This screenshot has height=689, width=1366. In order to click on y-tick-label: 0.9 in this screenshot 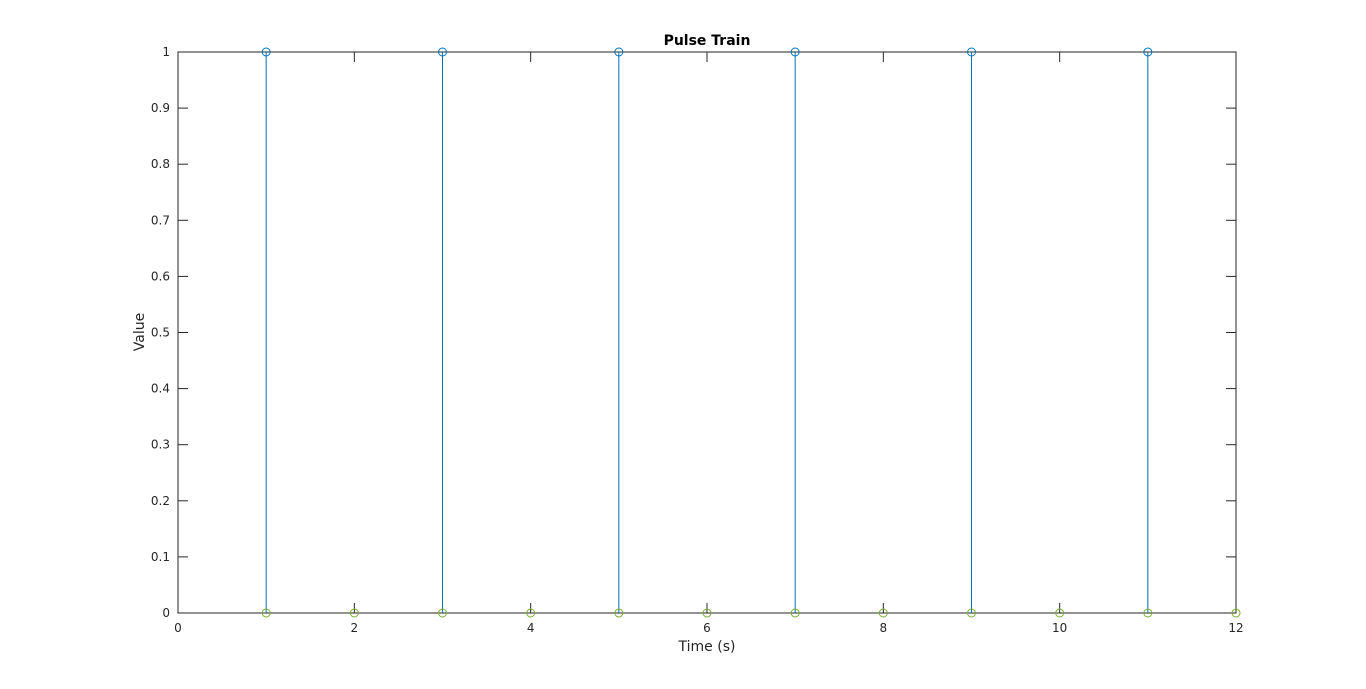, I will do `click(160, 108)`.